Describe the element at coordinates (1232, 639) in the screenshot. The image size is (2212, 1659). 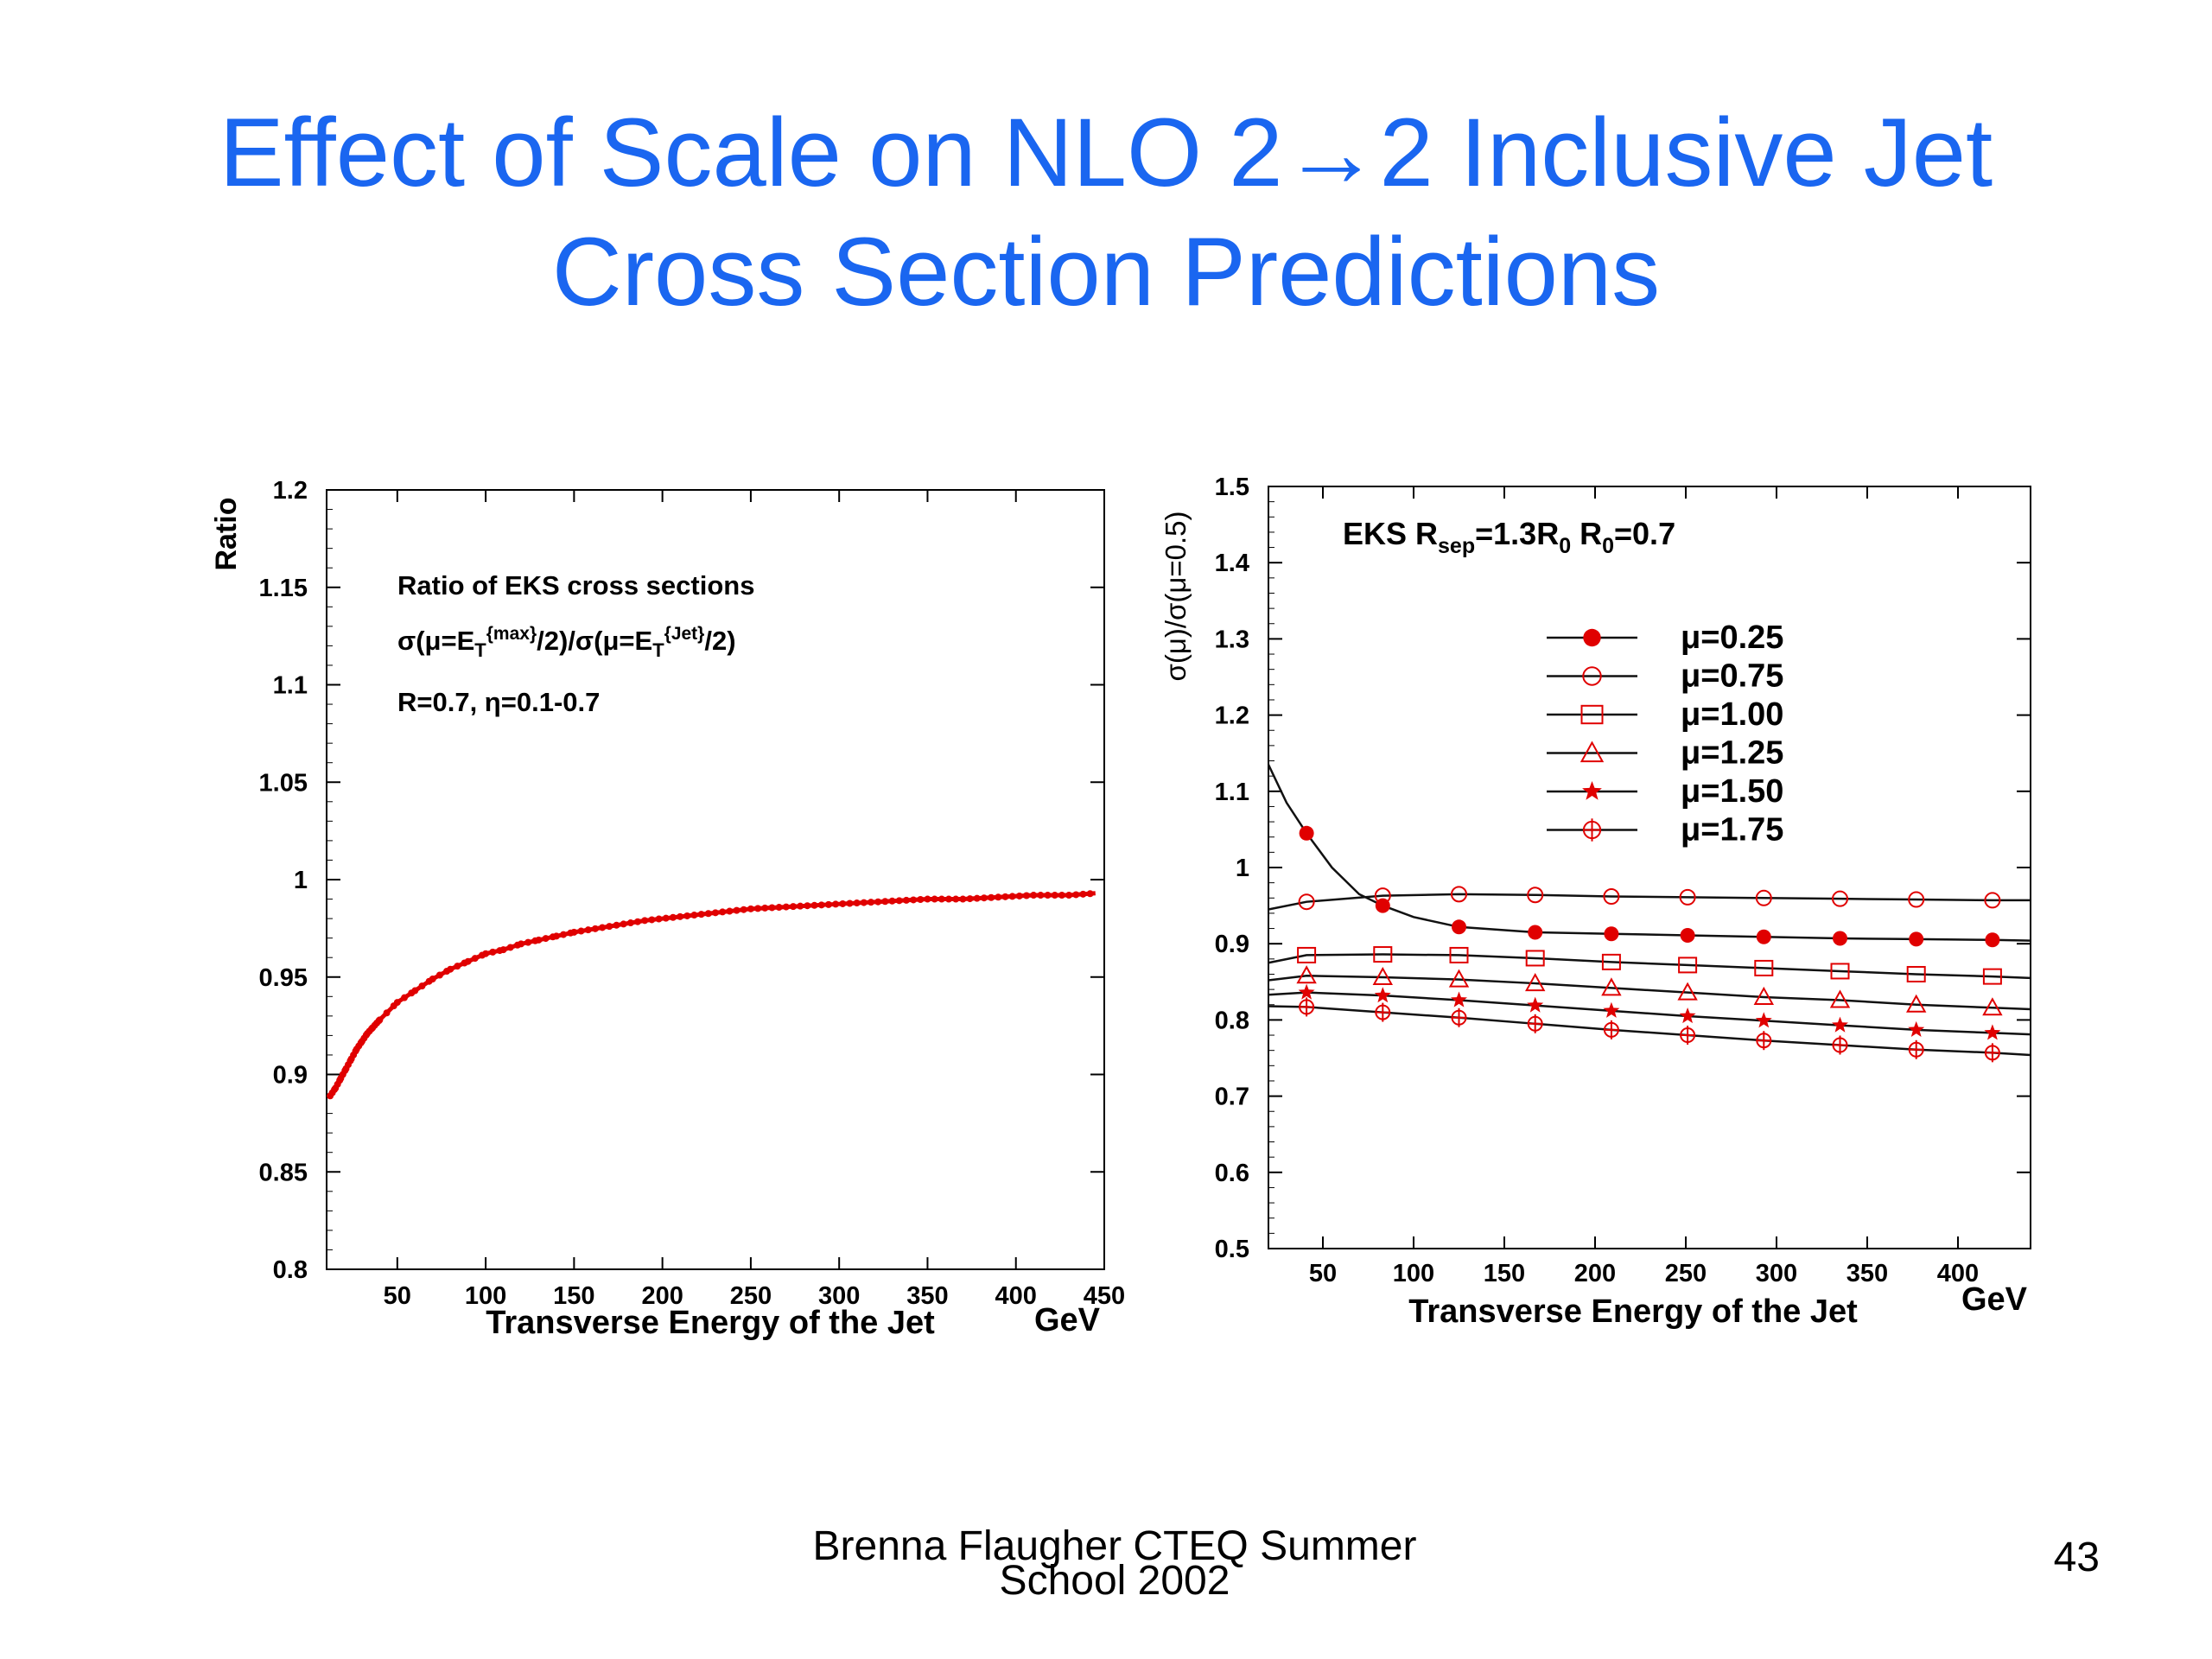
I see `y-tick-label: 1.3` at that location.